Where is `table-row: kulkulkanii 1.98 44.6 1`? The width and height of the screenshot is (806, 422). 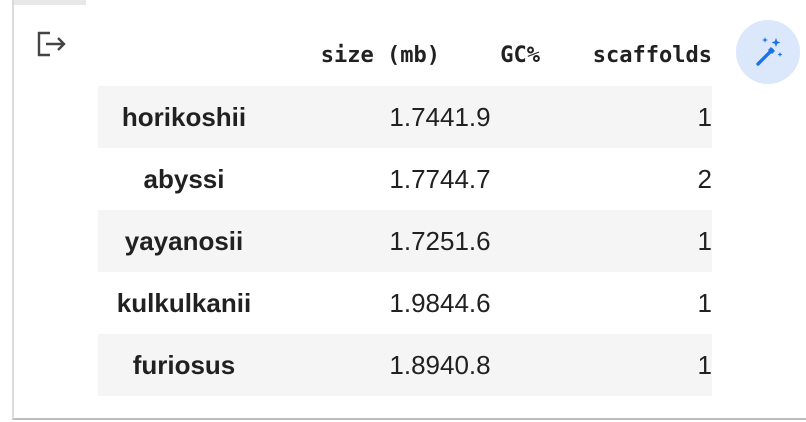
table-row: kulkulkanii 1.98 44.6 1 is located at coordinates (405, 303).